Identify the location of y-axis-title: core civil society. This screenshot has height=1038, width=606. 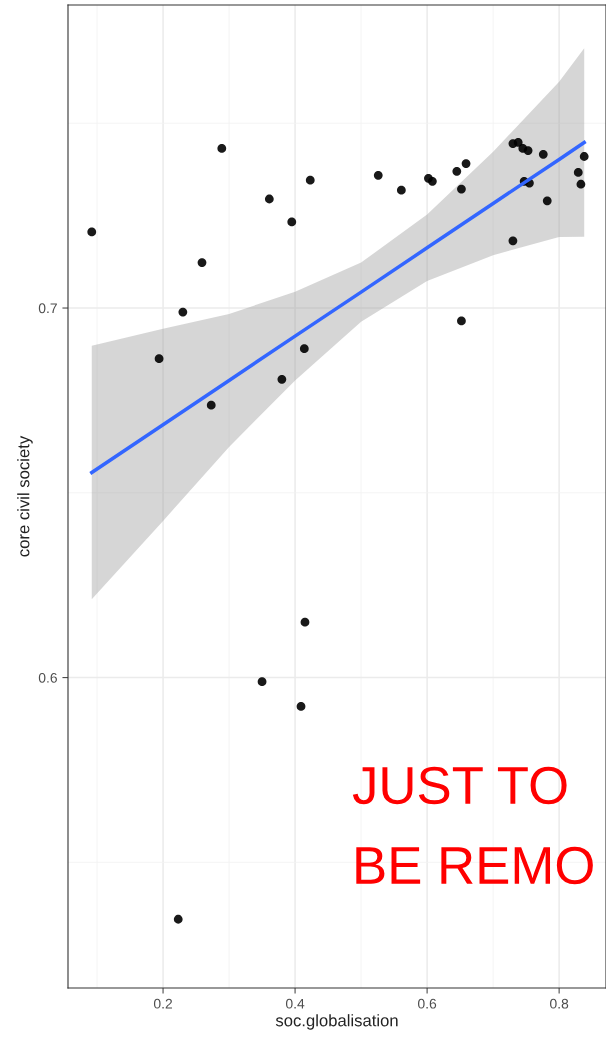
(25, 496).